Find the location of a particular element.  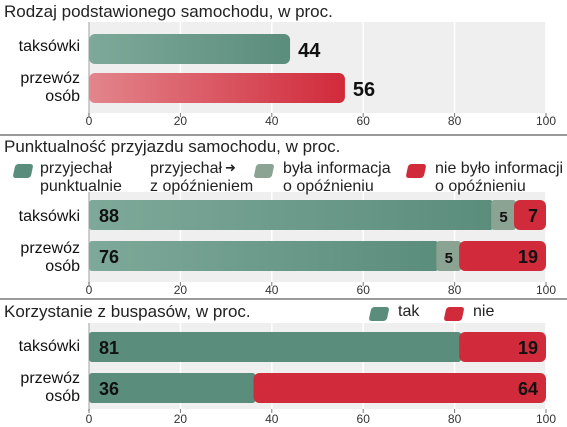

legend-swatch-nie-bylo-informacji is located at coordinates (416, 171).